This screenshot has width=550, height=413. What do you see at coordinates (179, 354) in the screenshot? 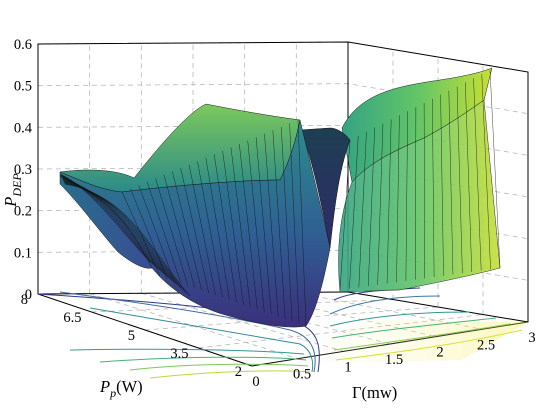
I see `y-tick-label: 3.5` at bounding box center [179, 354].